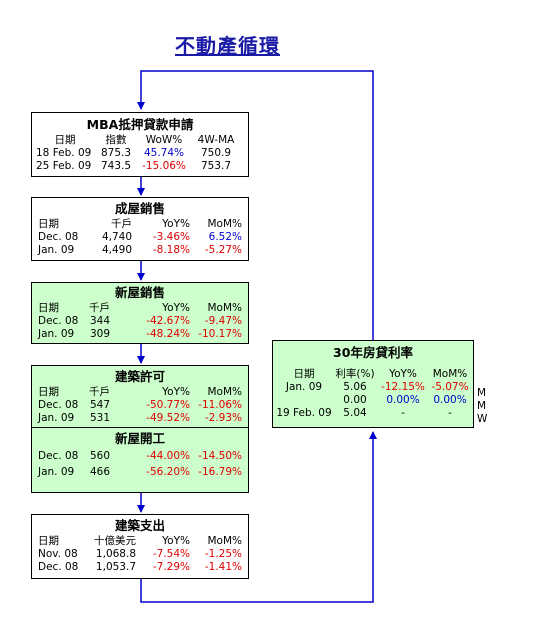 This screenshot has height=624, width=546. I want to click on change-cell: -7.54%, so click(171, 554).